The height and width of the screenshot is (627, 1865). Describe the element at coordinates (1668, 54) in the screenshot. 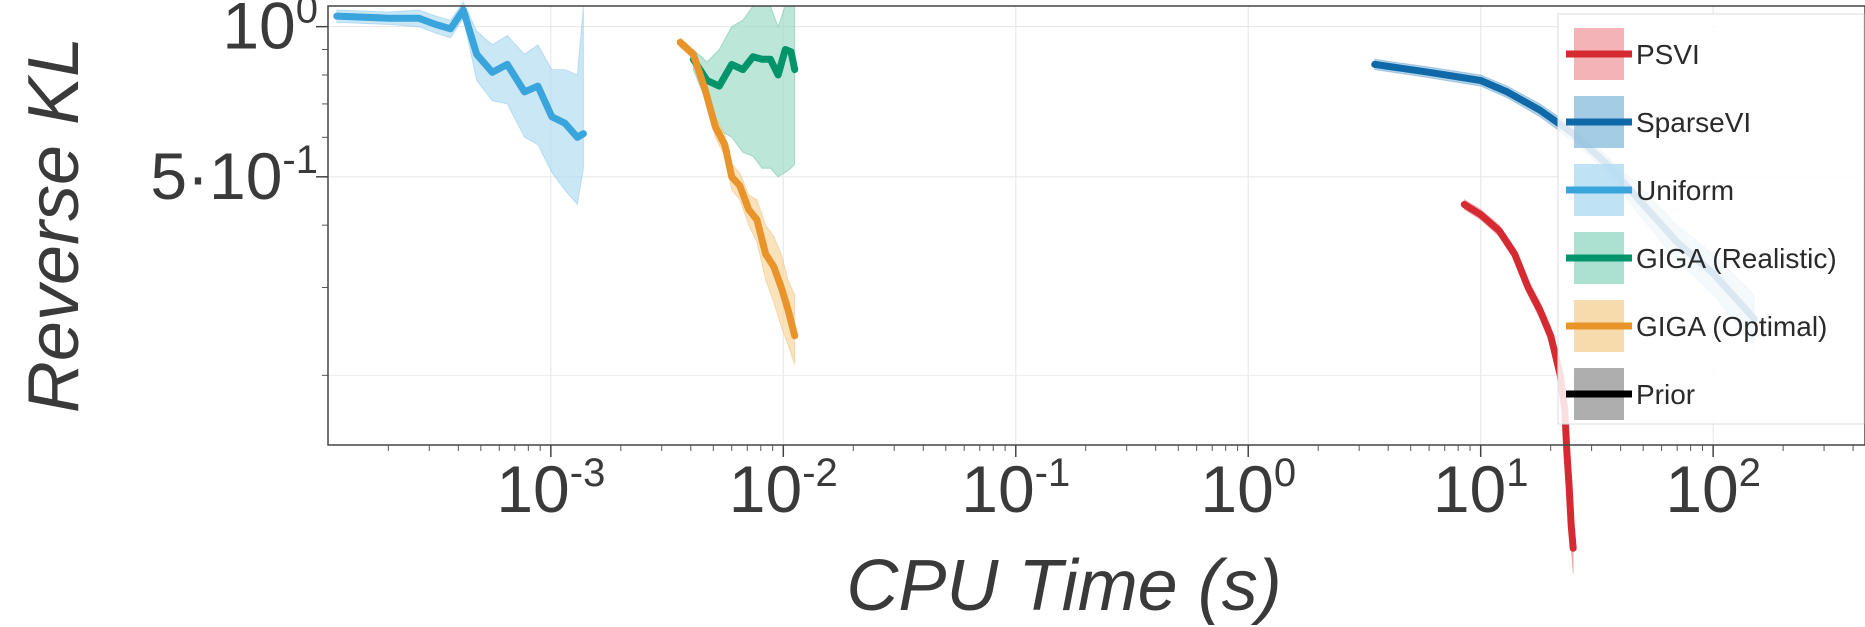

I see `legend-label: PSVI` at that location.